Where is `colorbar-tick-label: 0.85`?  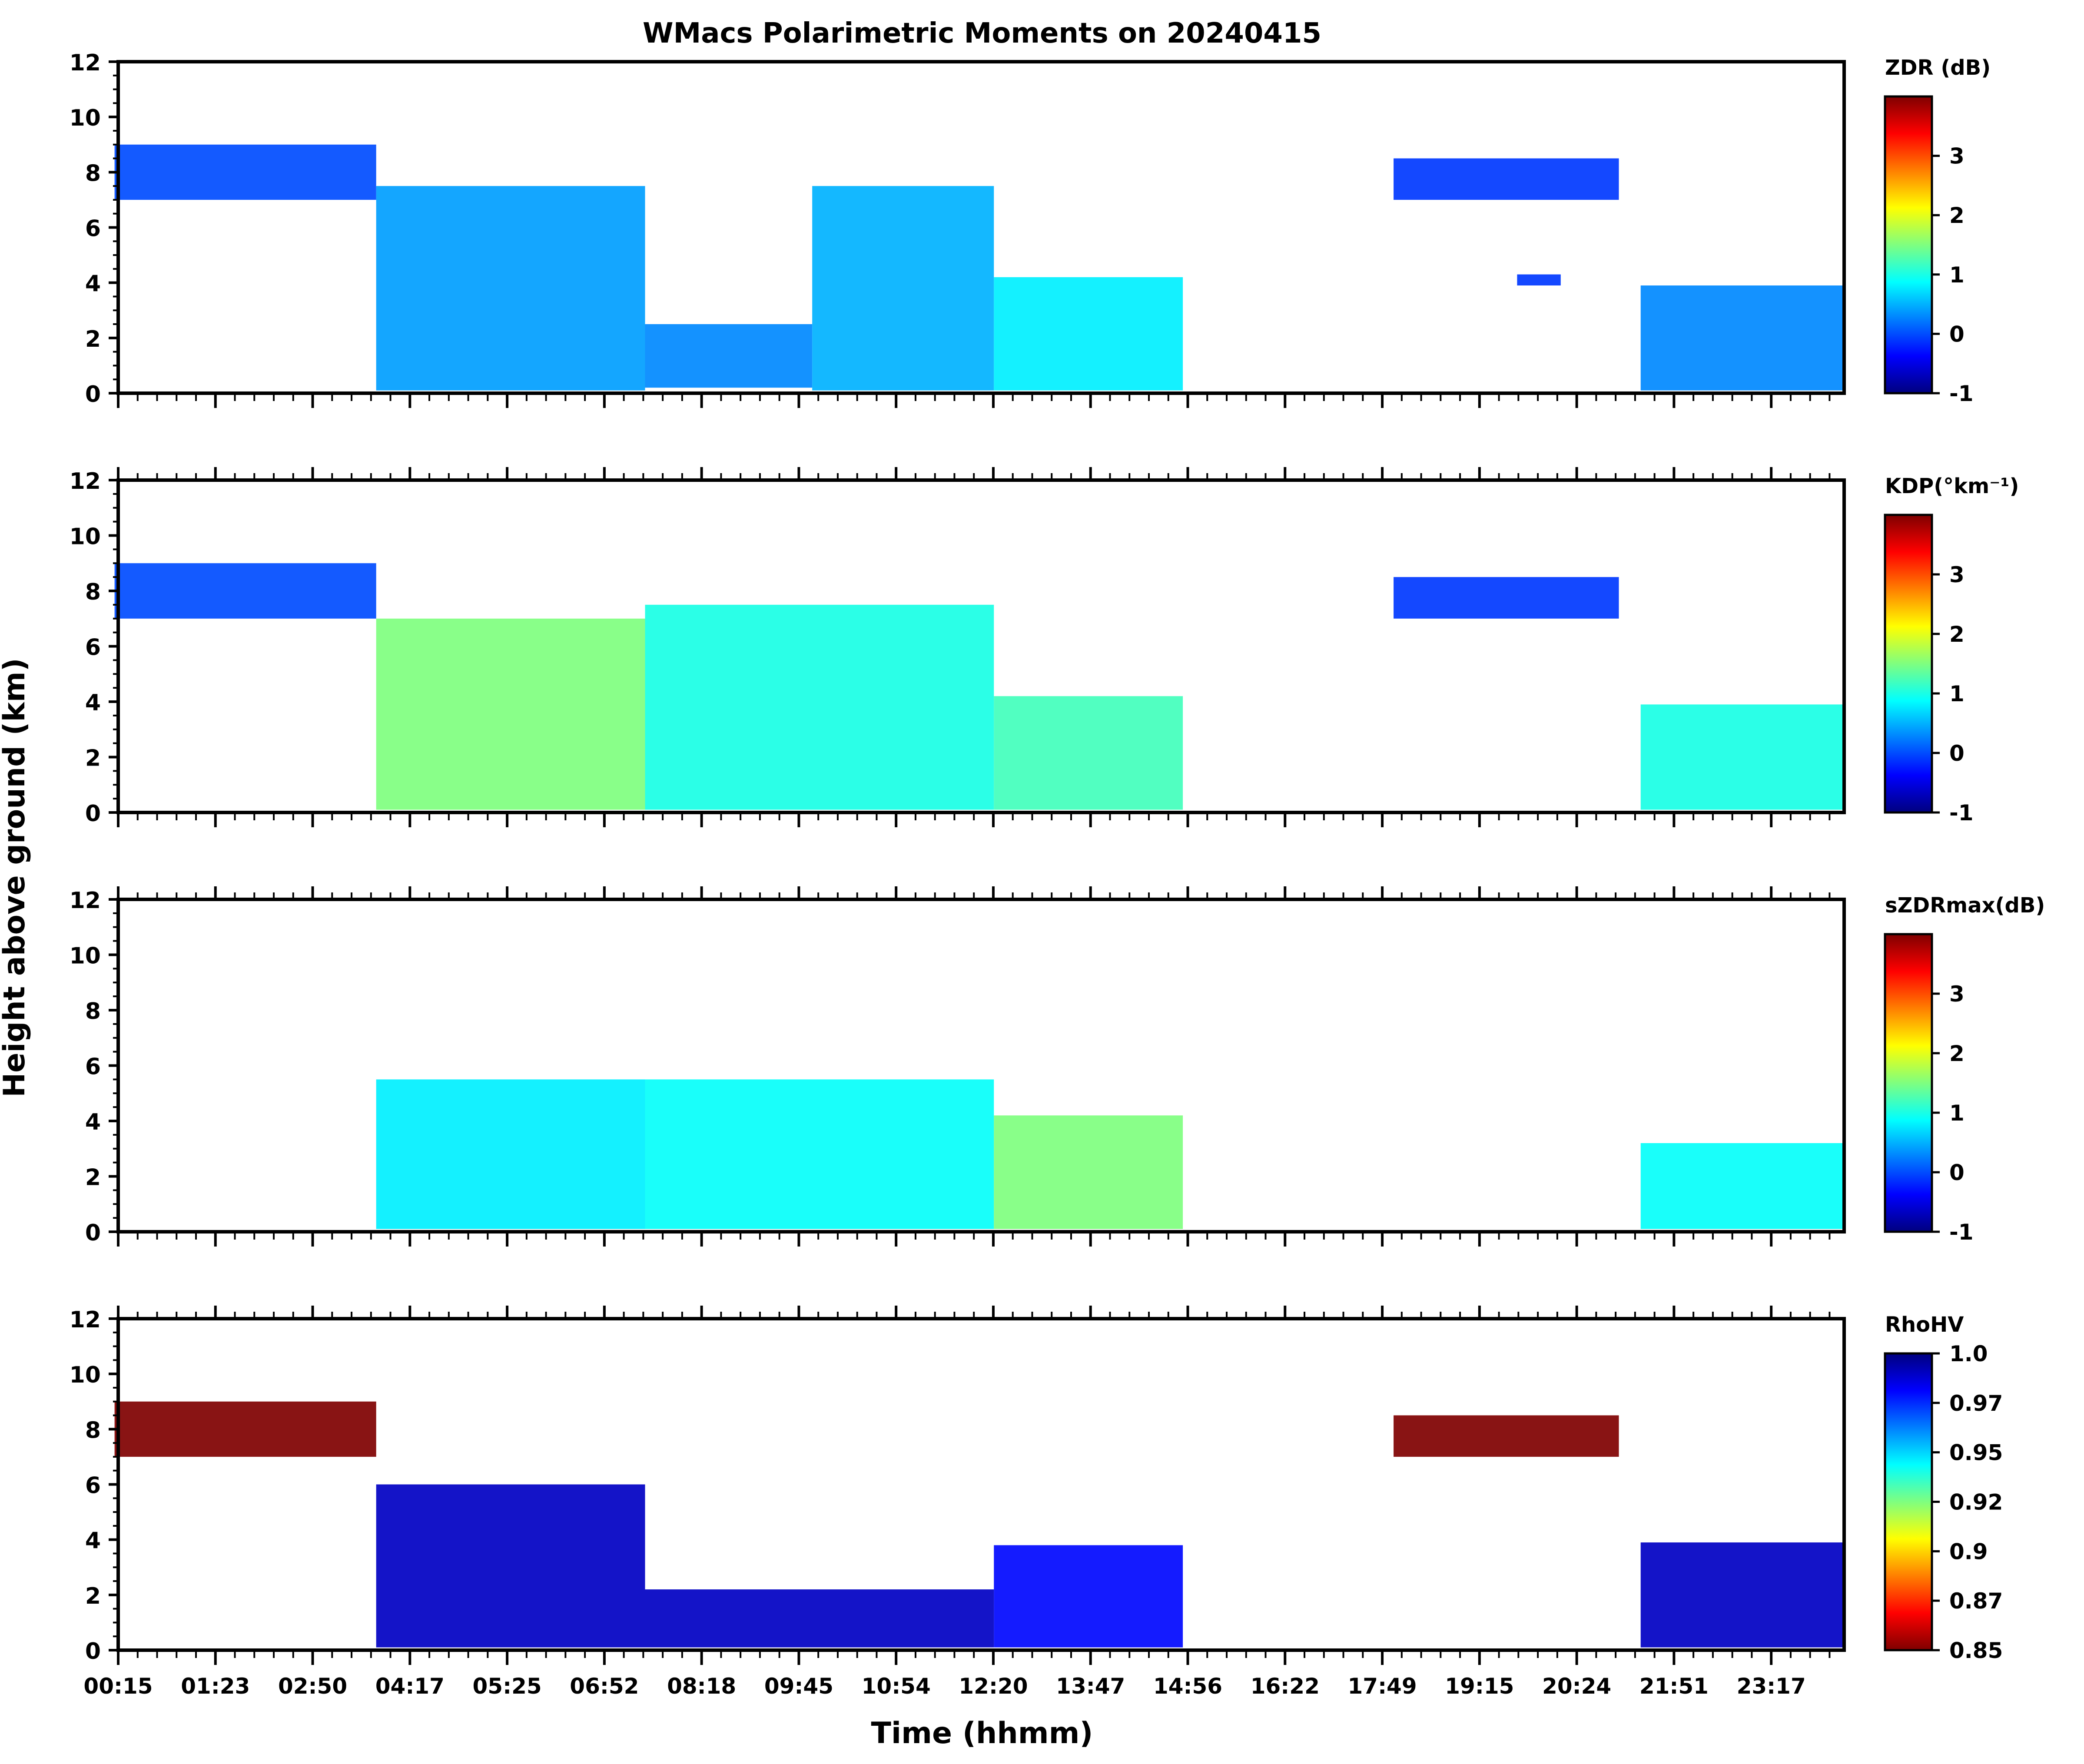
colorbar-tick-label: 0.85 is located at coordinates (1976, 1650).